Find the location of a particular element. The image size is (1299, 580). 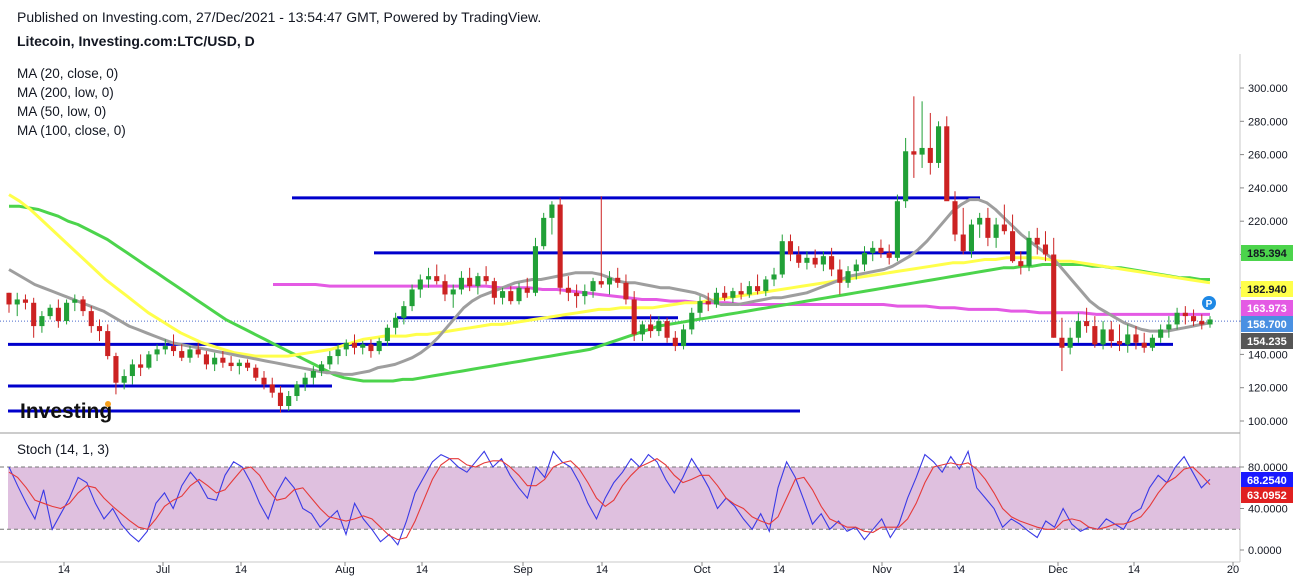

price-badge-label: 158.700 is located at coordinates (1267, 325).